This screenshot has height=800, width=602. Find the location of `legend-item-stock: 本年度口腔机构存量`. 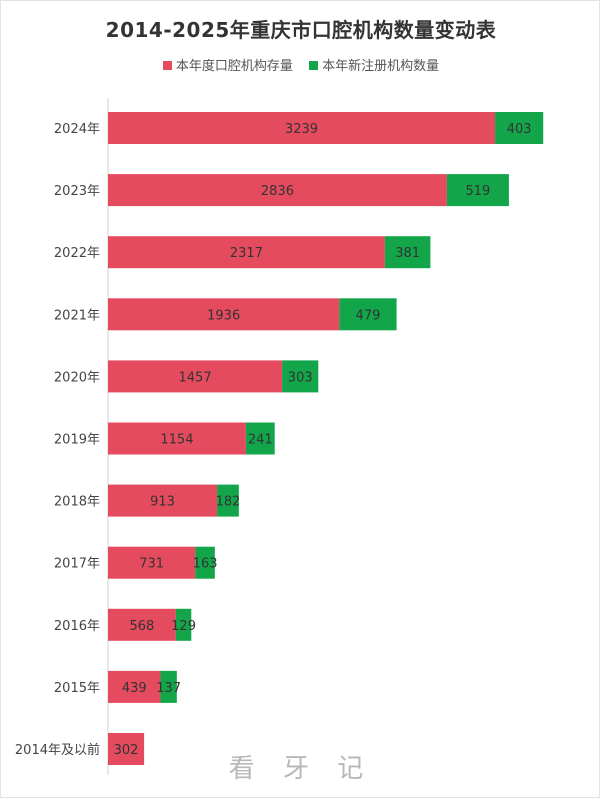

legend-item-stock: 本年度口腔机构存量 is located at coordinates (227, 64).